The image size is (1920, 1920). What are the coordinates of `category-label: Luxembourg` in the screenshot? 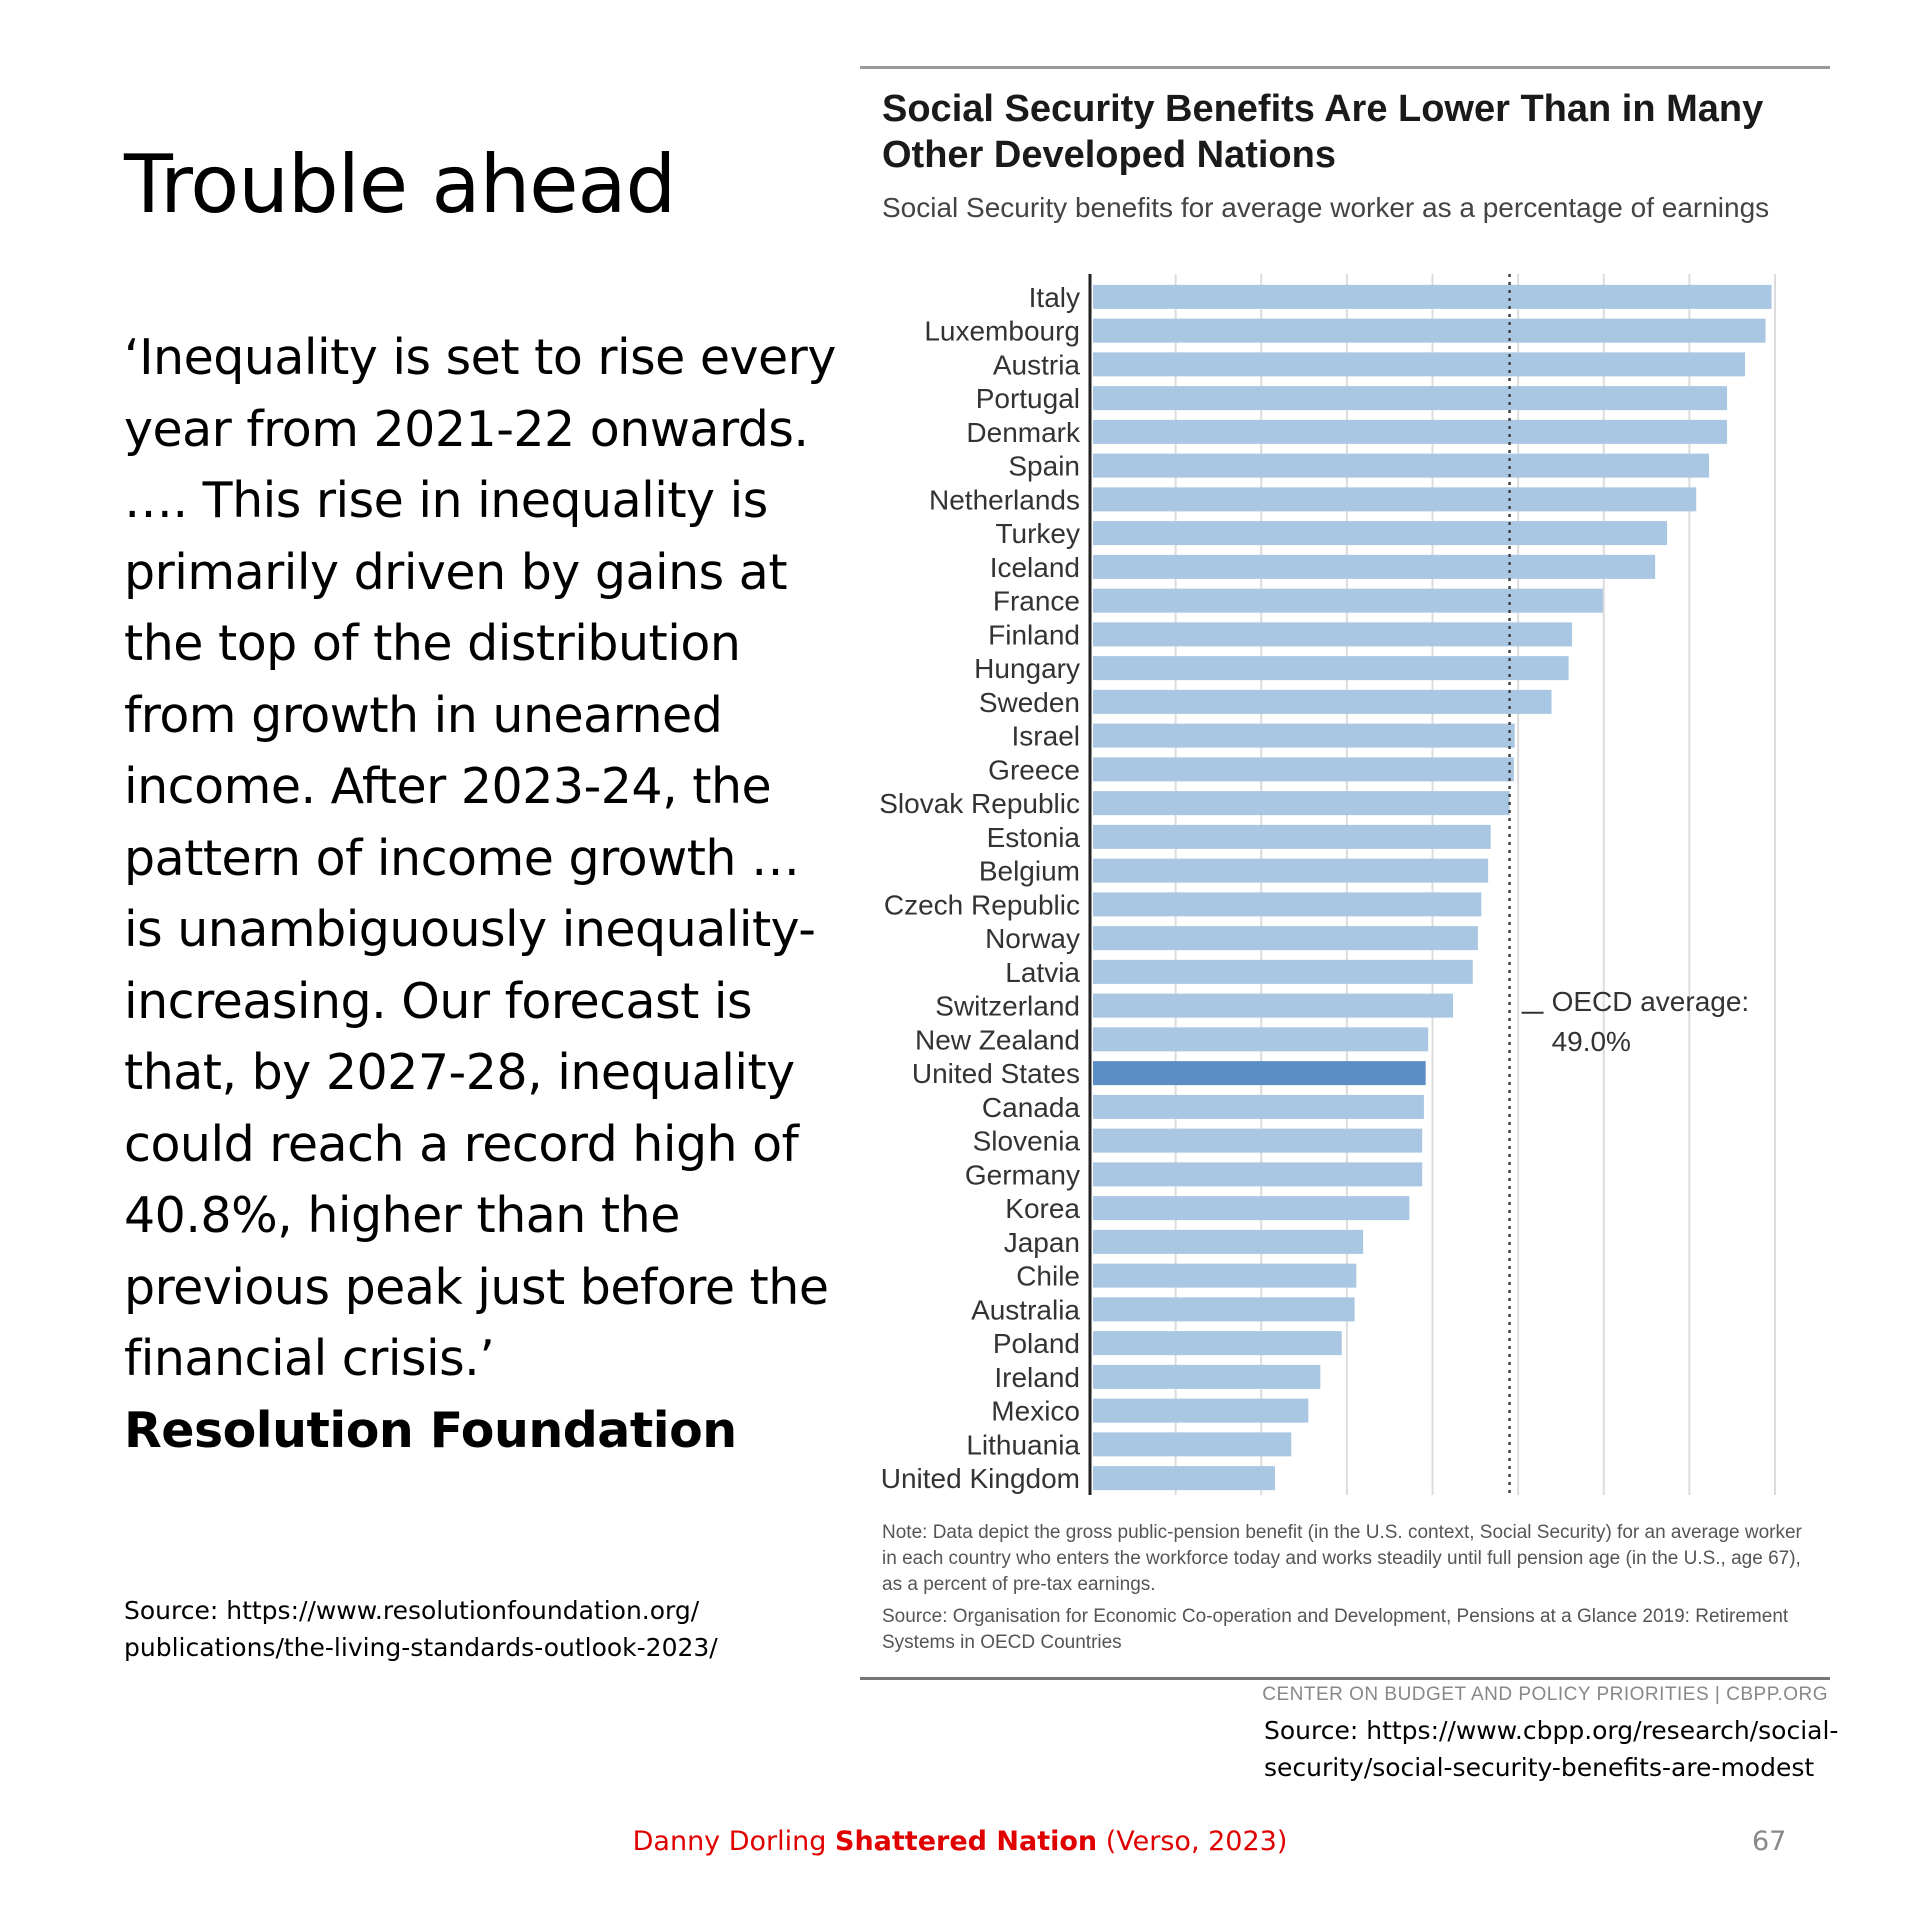 It's located at (1002, 331).